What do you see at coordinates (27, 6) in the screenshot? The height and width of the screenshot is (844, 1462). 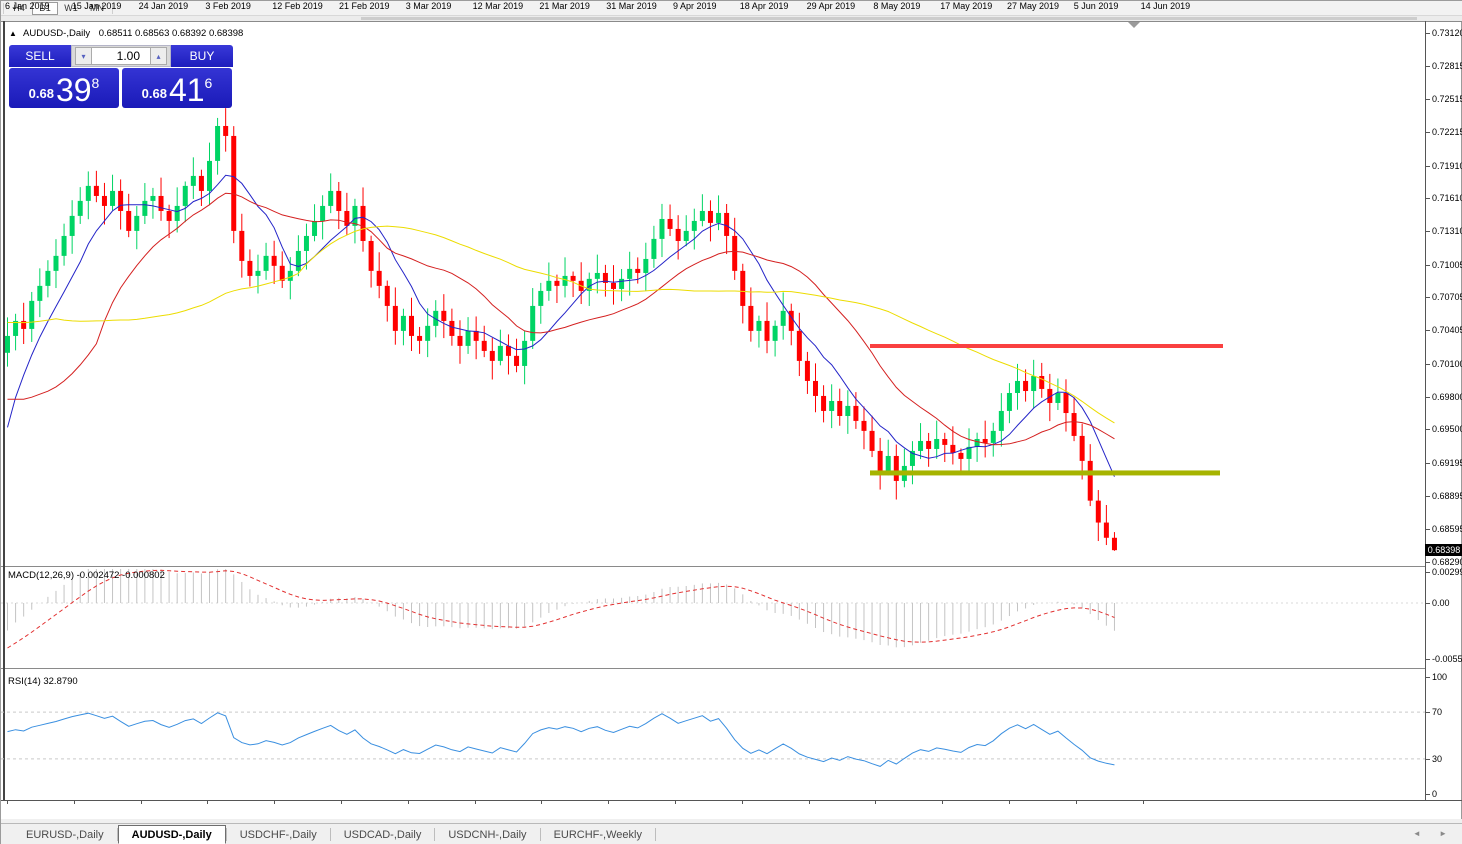 I see `date-axis-label: 6 Jan 2019` at bounding box center [27, 6].